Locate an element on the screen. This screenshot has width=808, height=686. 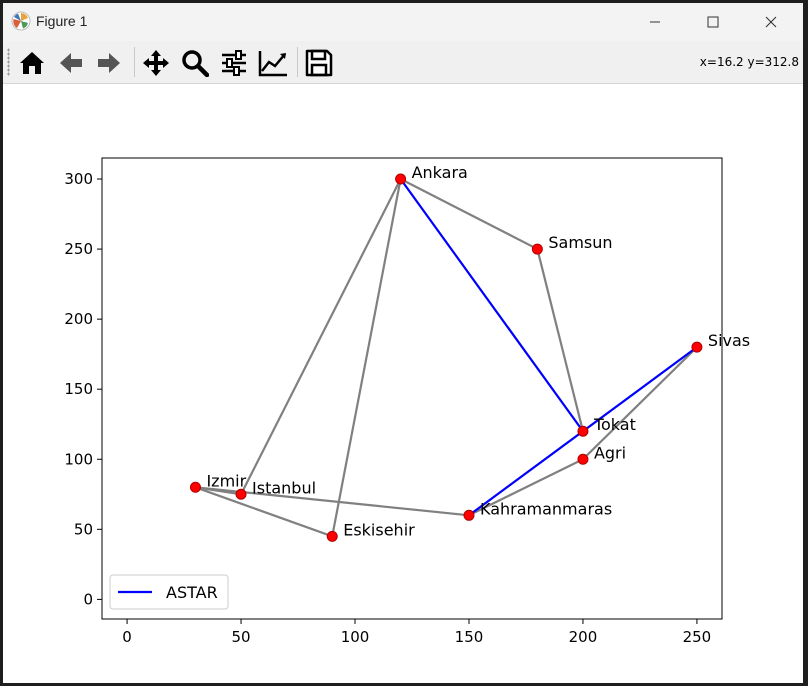
x-tick-label: 150 is located at coordinates (469, 637).